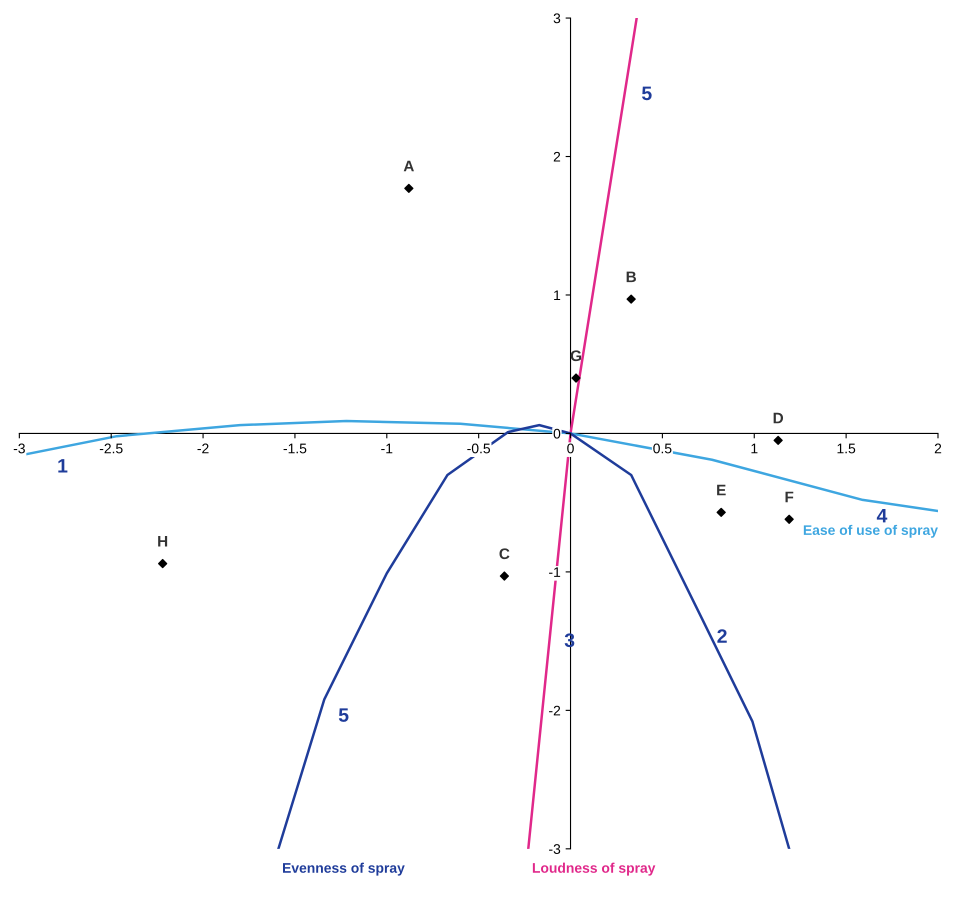 The image size is (967, 903). I want to click on series-label: Loudness of spray, so click(594, 869).